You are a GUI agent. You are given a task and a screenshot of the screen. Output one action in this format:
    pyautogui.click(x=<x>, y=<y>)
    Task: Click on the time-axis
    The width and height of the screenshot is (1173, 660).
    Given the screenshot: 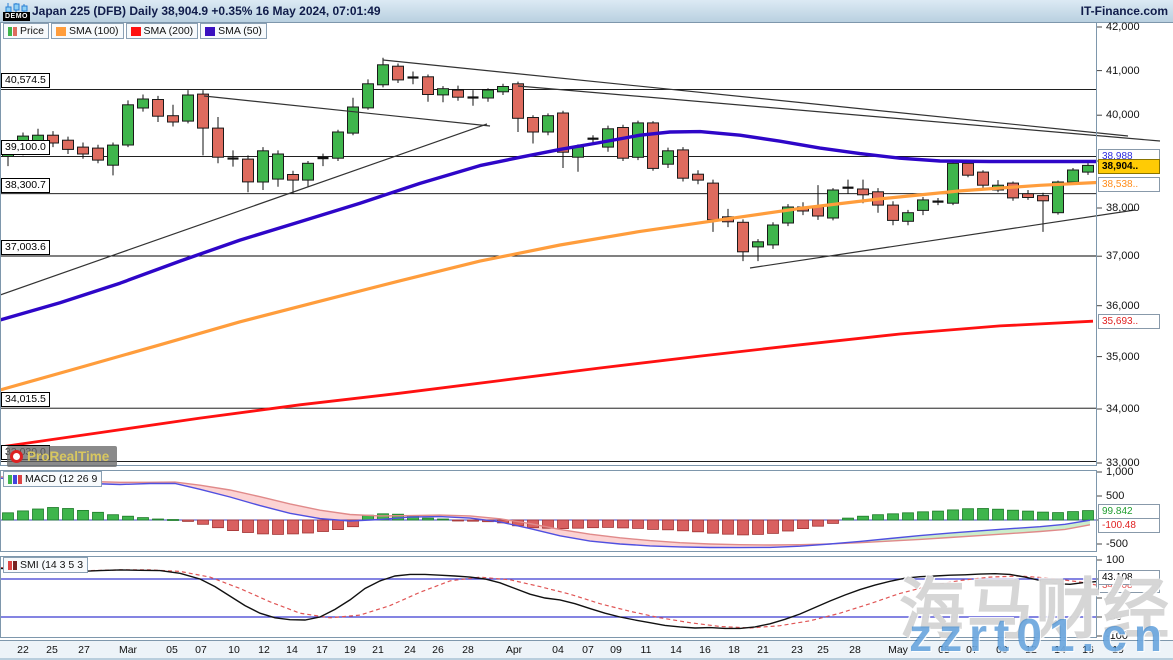 What is the action you would take?
    pyautogui.click(x=586, y=650)
    